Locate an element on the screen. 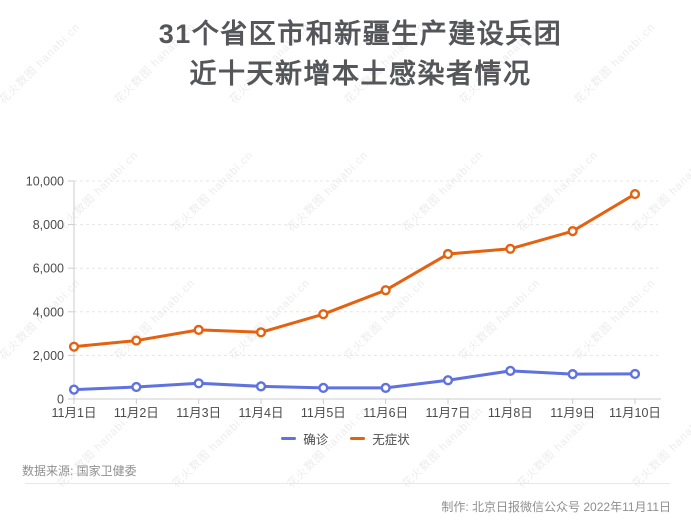  legend-dash-asymptomatic is located at coordinates (358, 438).